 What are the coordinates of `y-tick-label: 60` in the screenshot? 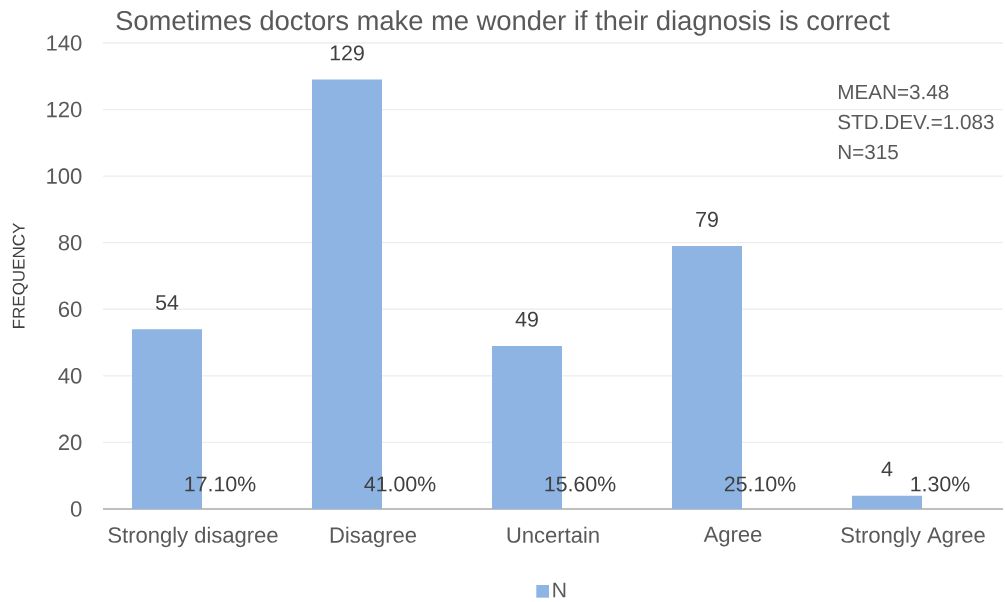 It's located at (70, 309).